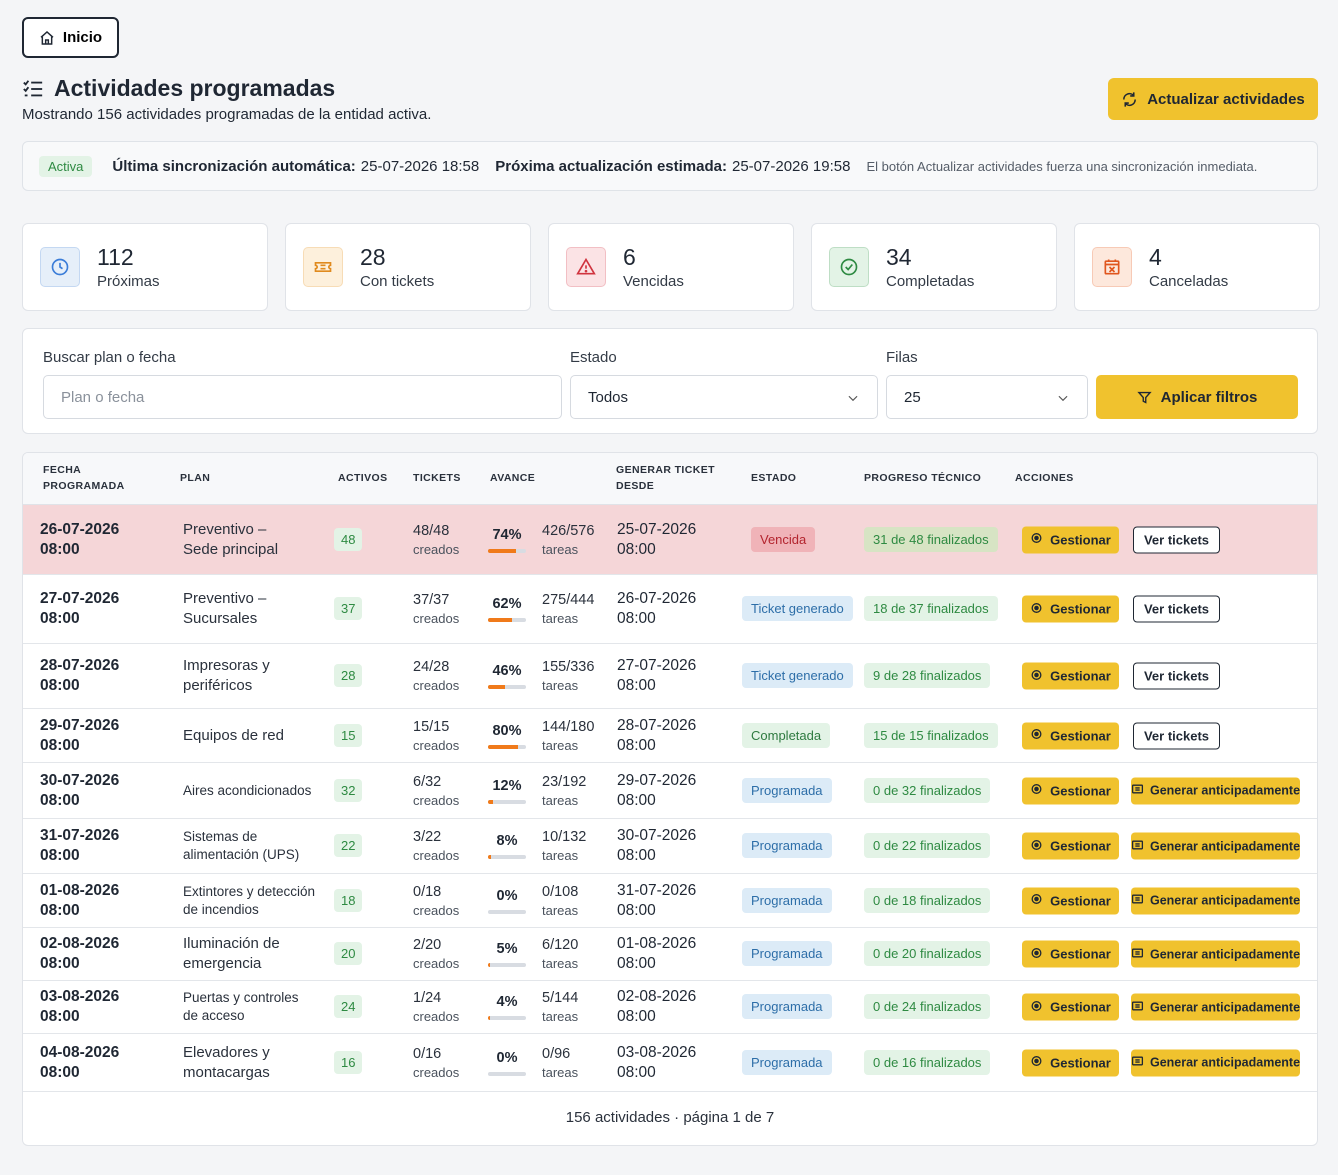 The height and width of the screenshot is (1175, 1338). I want to click on generate-icon, so click(1137, 846).